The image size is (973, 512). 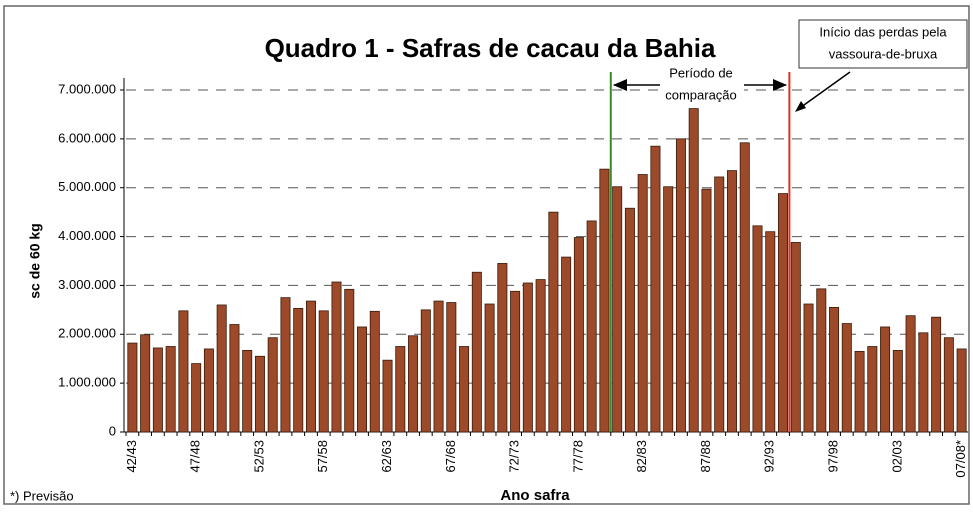 What do you see at coordinates (87, 333) in the screenshot?
I see `y-tick-label: 2.000.000` at bounding box center [87, 333].